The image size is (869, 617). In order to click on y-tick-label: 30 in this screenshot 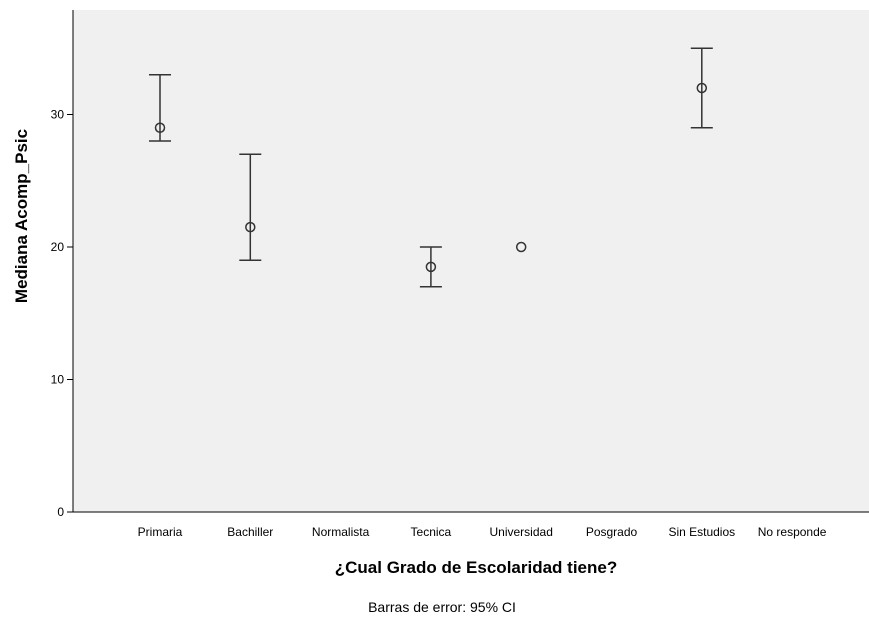, I will do `click(58, 115)`.